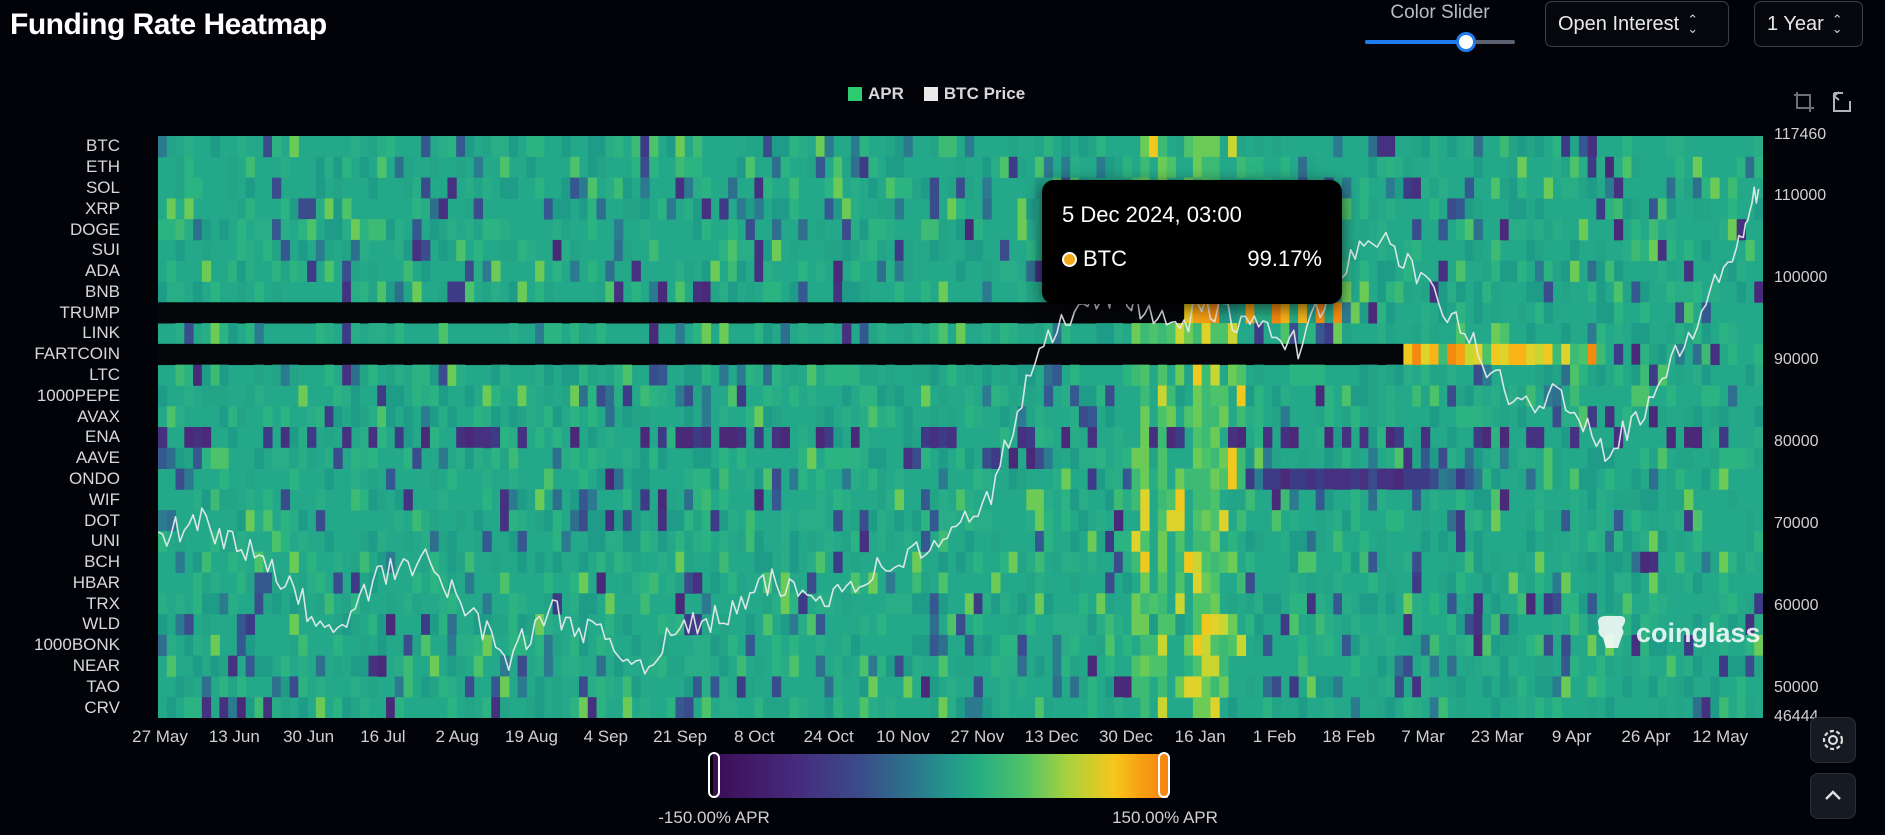 The width and height of the screenshot is (1885, 835). What do you see at coordinates (714, 775) in the screenshot?
I see `color-scale-min-handle` at bounding box center [714, 775].